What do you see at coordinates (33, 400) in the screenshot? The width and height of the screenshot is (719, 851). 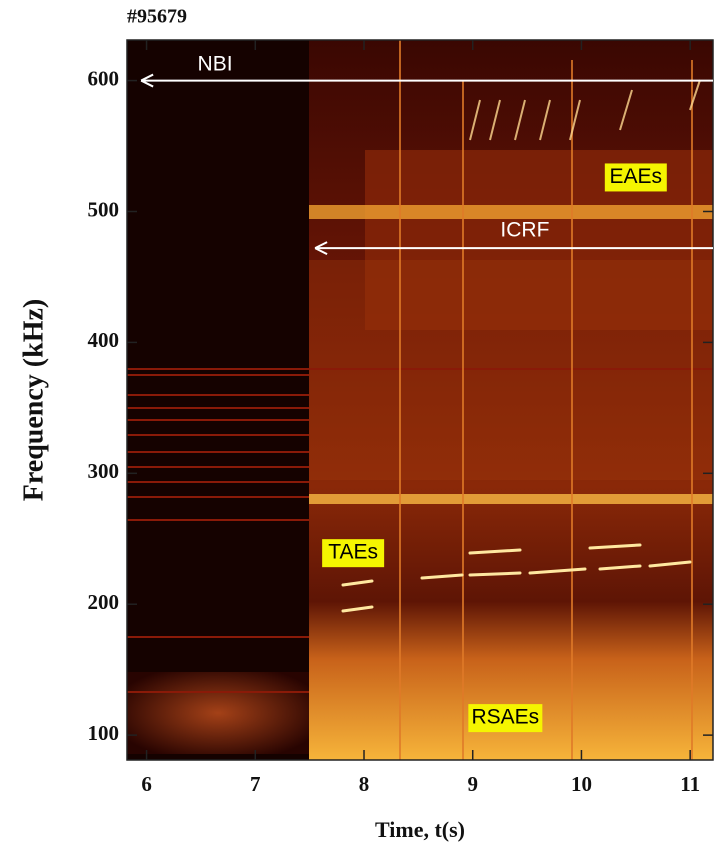 I see `y-axis-label: Frequency (kHz)` at bounding box center [33, 400].